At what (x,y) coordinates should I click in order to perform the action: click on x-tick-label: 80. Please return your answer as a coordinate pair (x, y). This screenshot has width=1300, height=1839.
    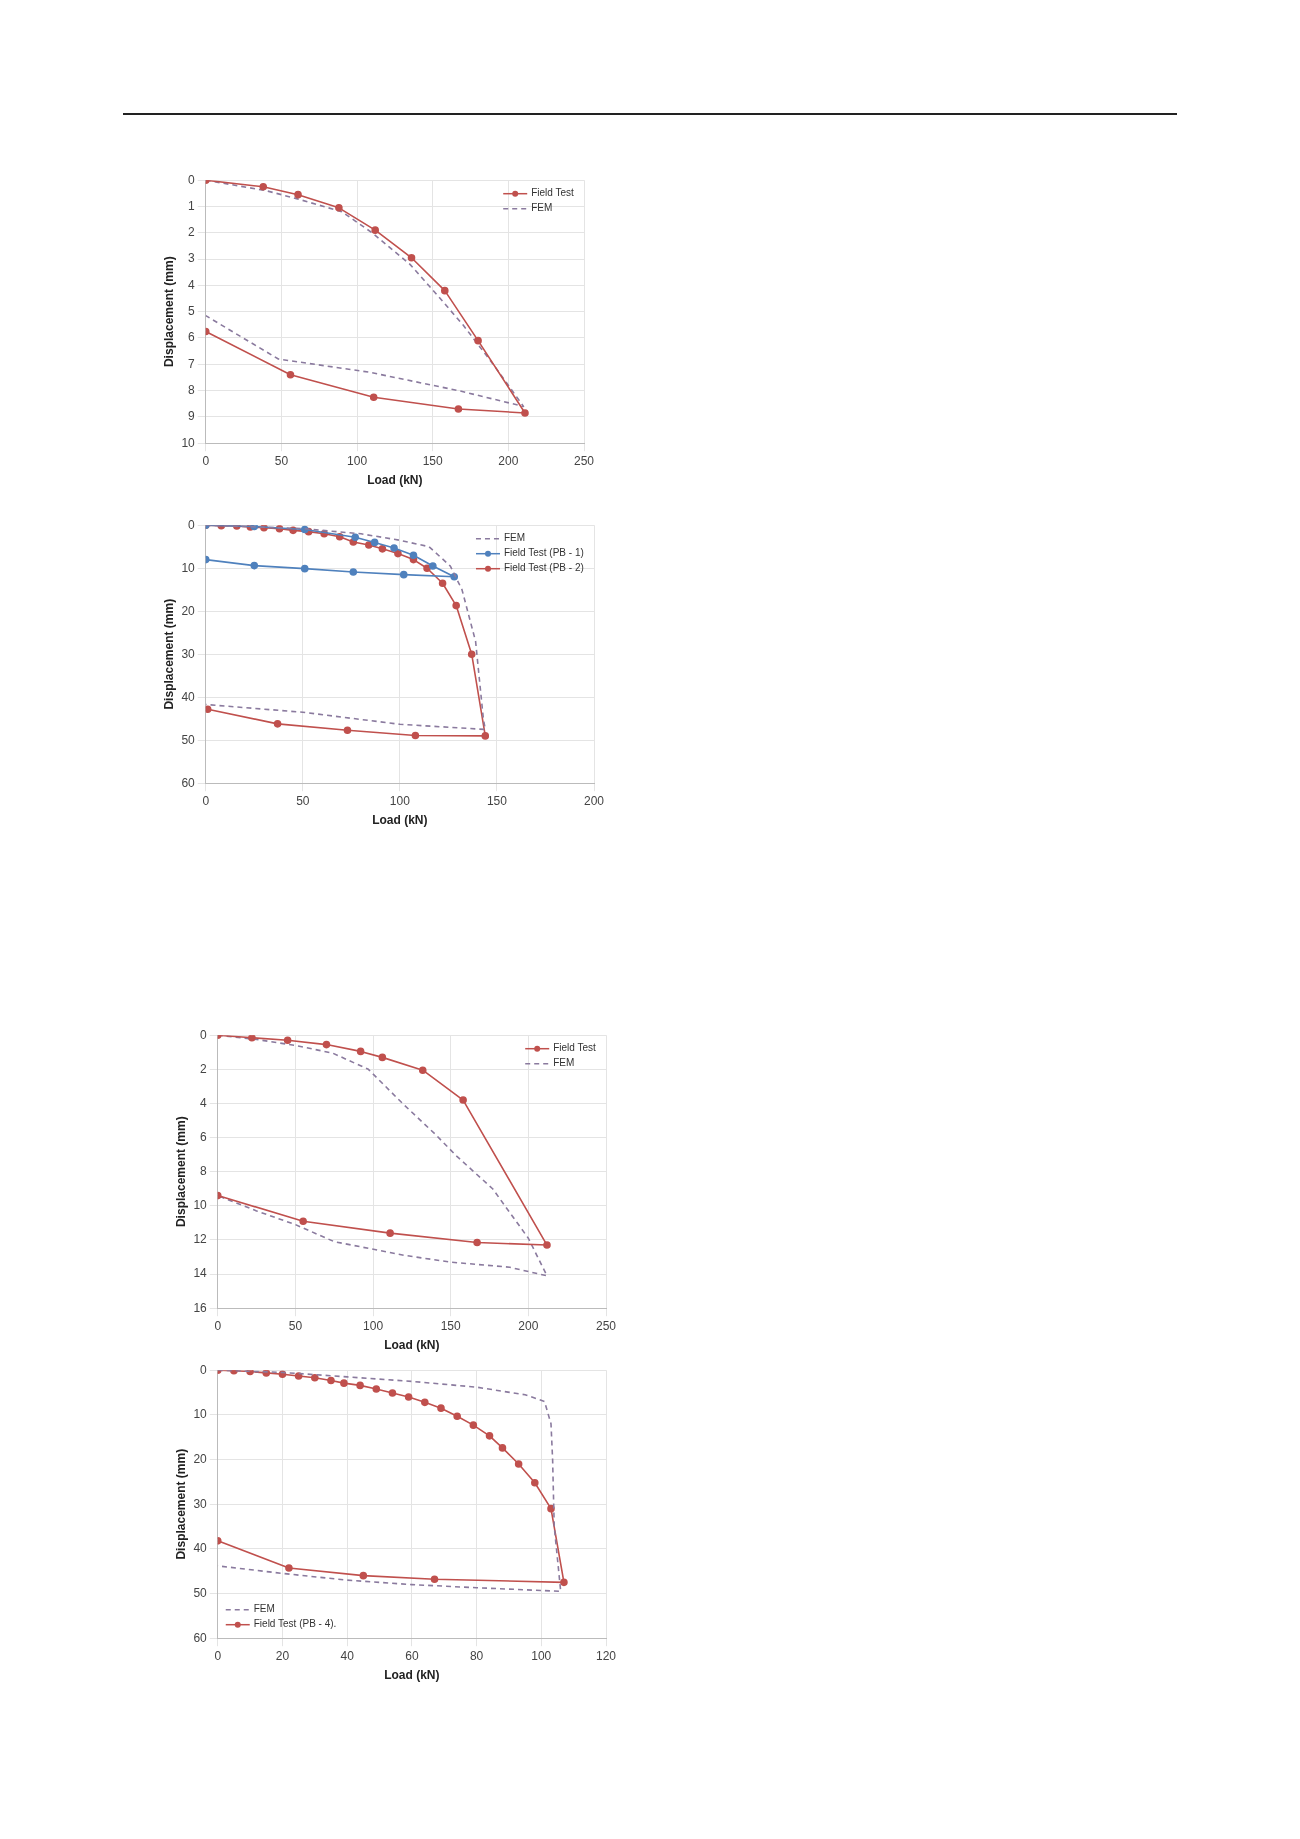
    Looking at the image, I should click on (476, 1655).